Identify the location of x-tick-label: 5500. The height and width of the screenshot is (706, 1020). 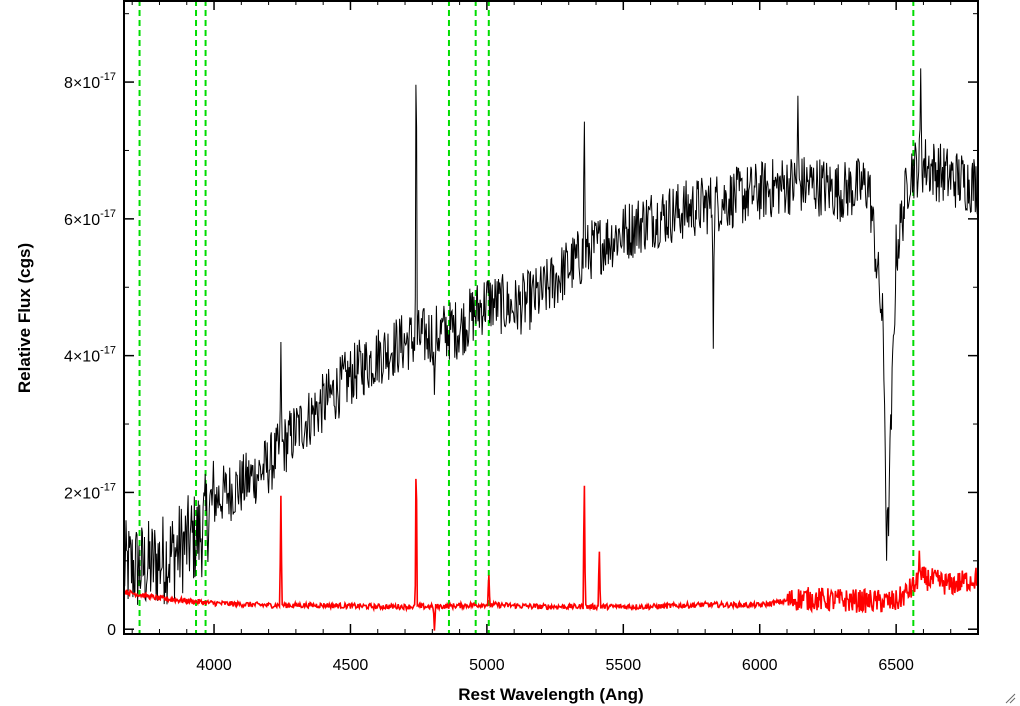
(624, 665).